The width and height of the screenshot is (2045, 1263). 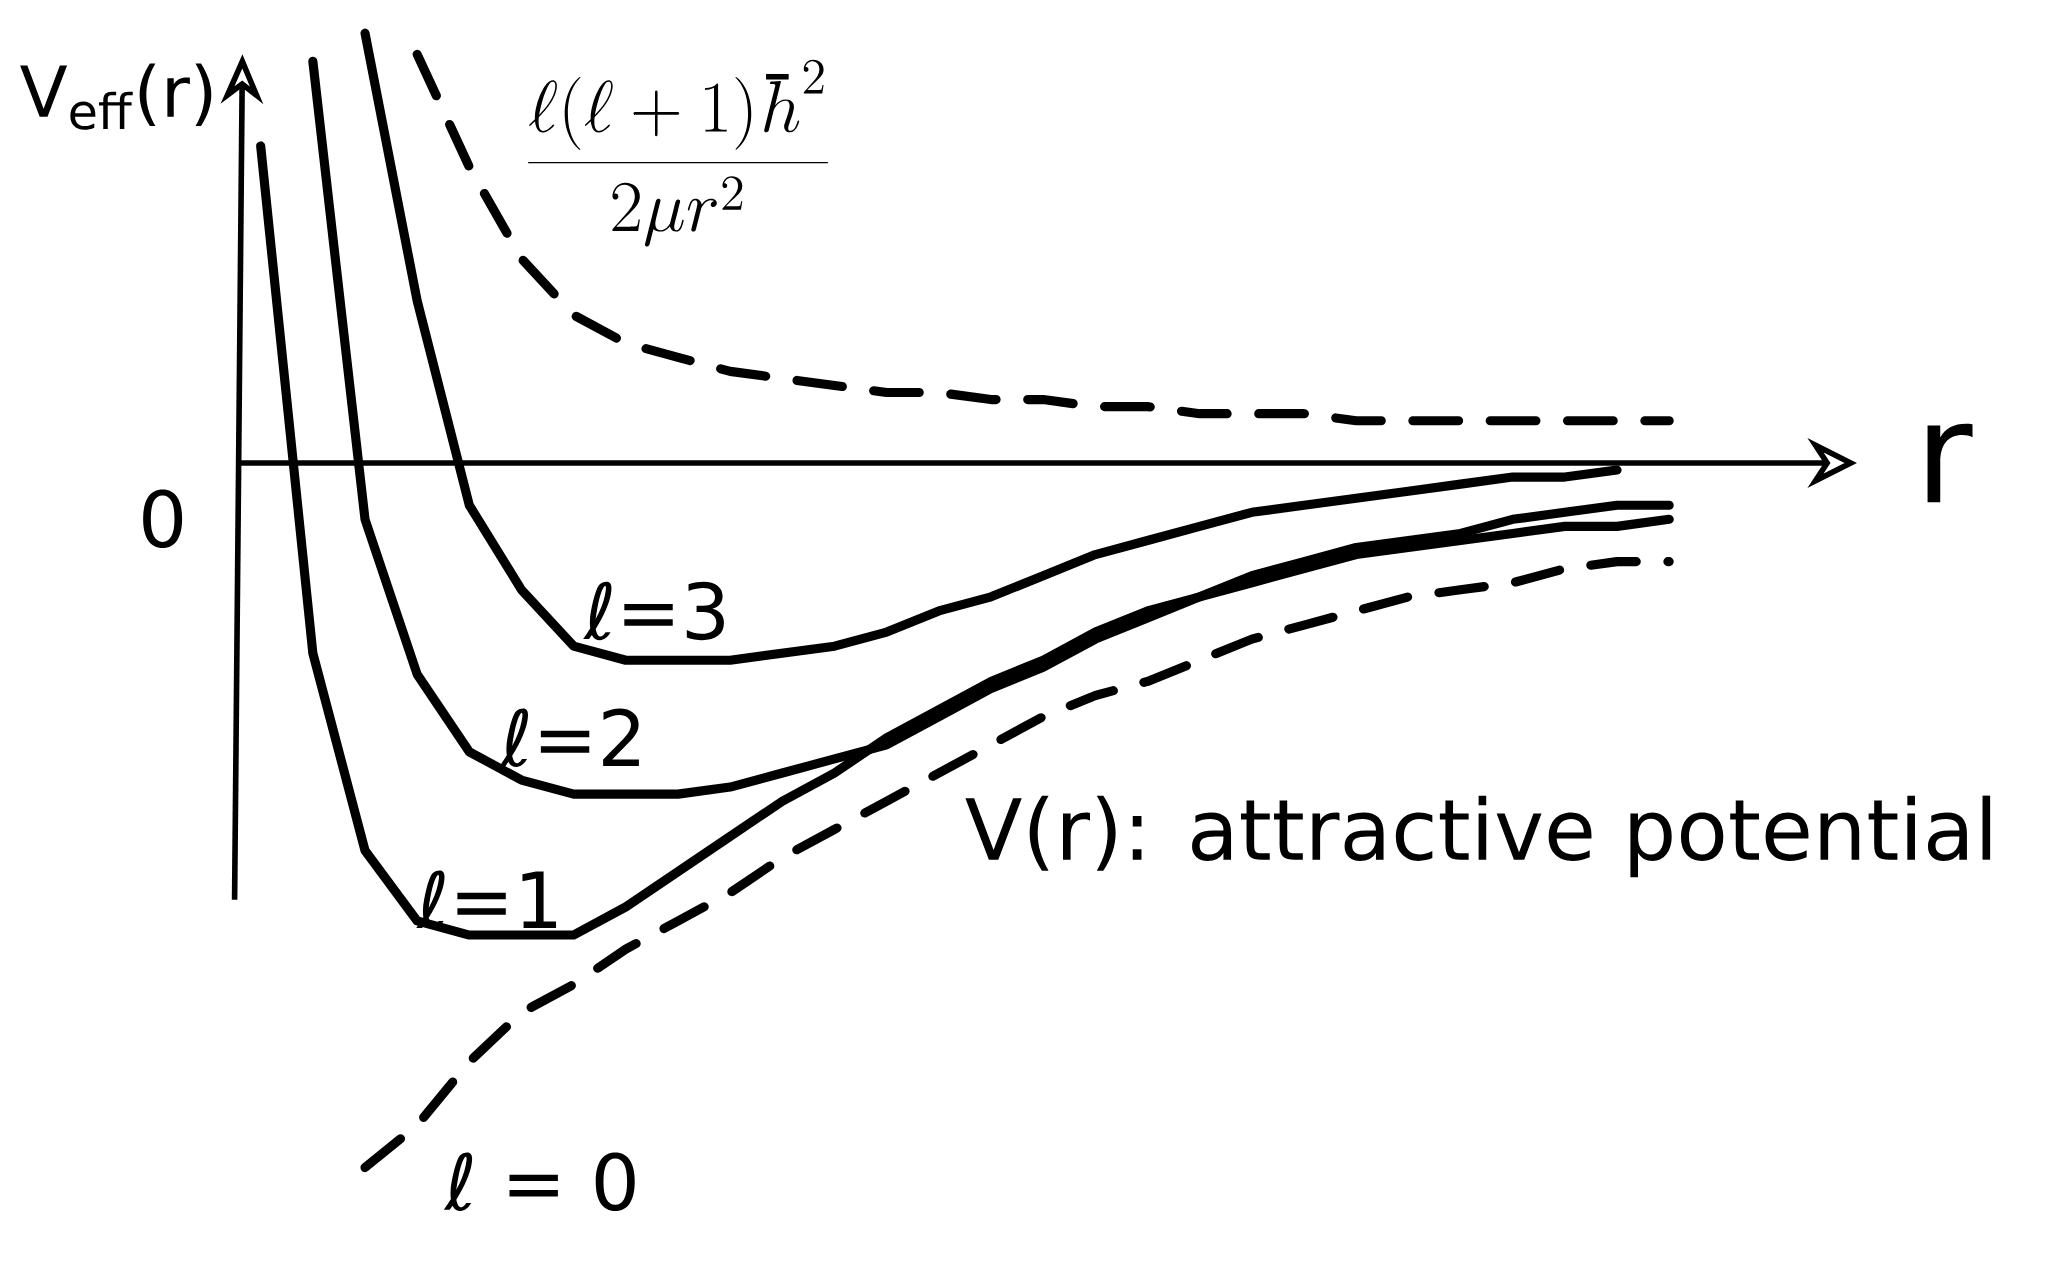 I want to click on text: 0, so click(x=163, y=518).